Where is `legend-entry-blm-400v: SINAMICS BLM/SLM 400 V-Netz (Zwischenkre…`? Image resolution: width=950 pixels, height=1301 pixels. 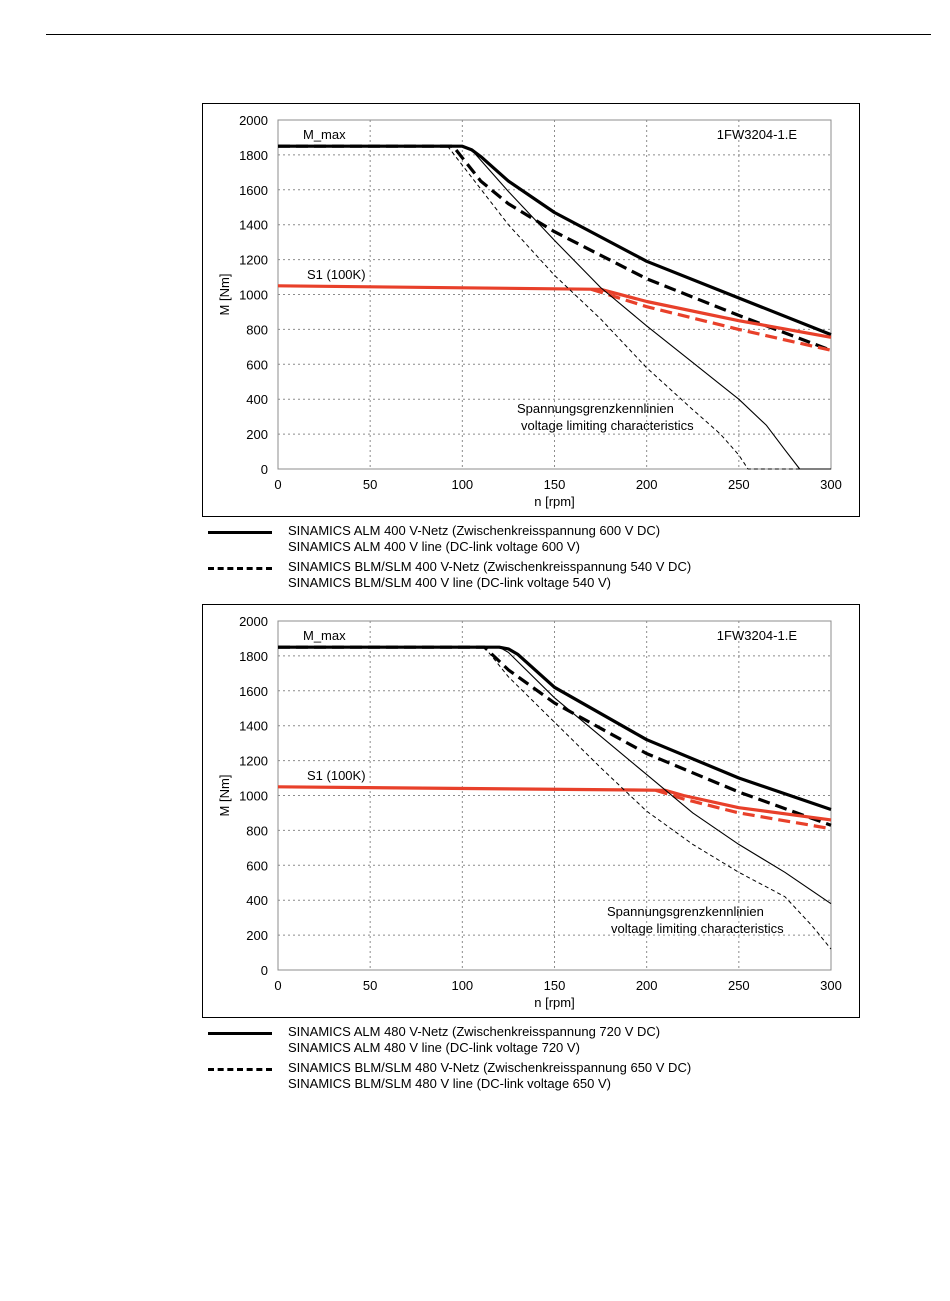
legend-entry-blm-400v: SINAMICS BLM/SLM 400 V-Netz (Zwischenkre… is located at coordinates (527, 567).